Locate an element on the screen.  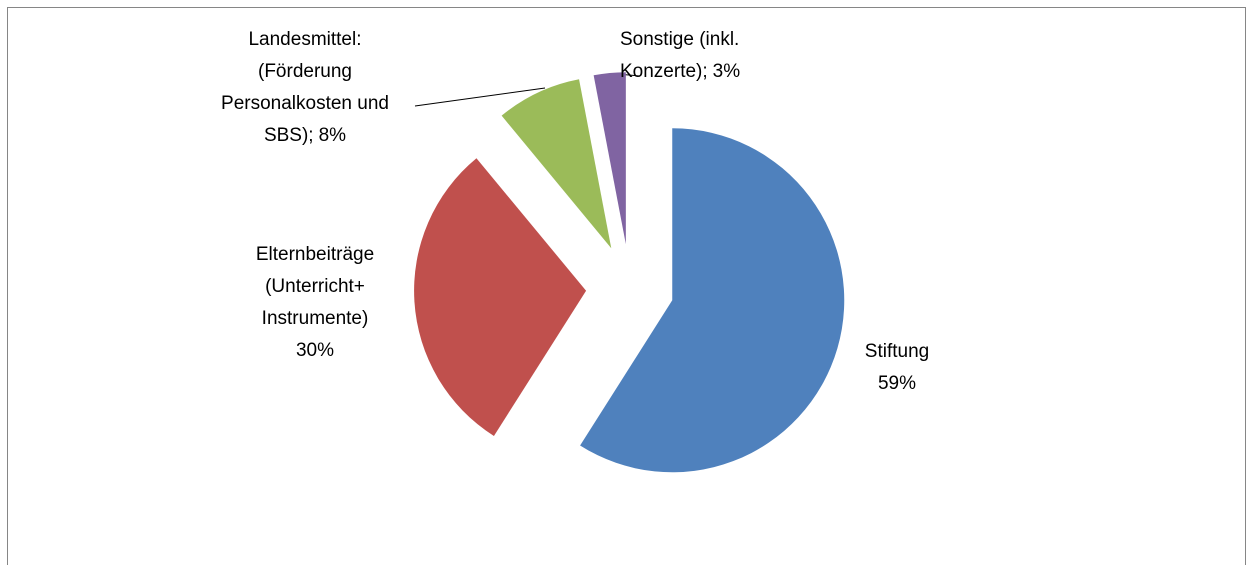
slice-label: Sonstige (inkl. Konzerte); is located at coordinates (679, 55).